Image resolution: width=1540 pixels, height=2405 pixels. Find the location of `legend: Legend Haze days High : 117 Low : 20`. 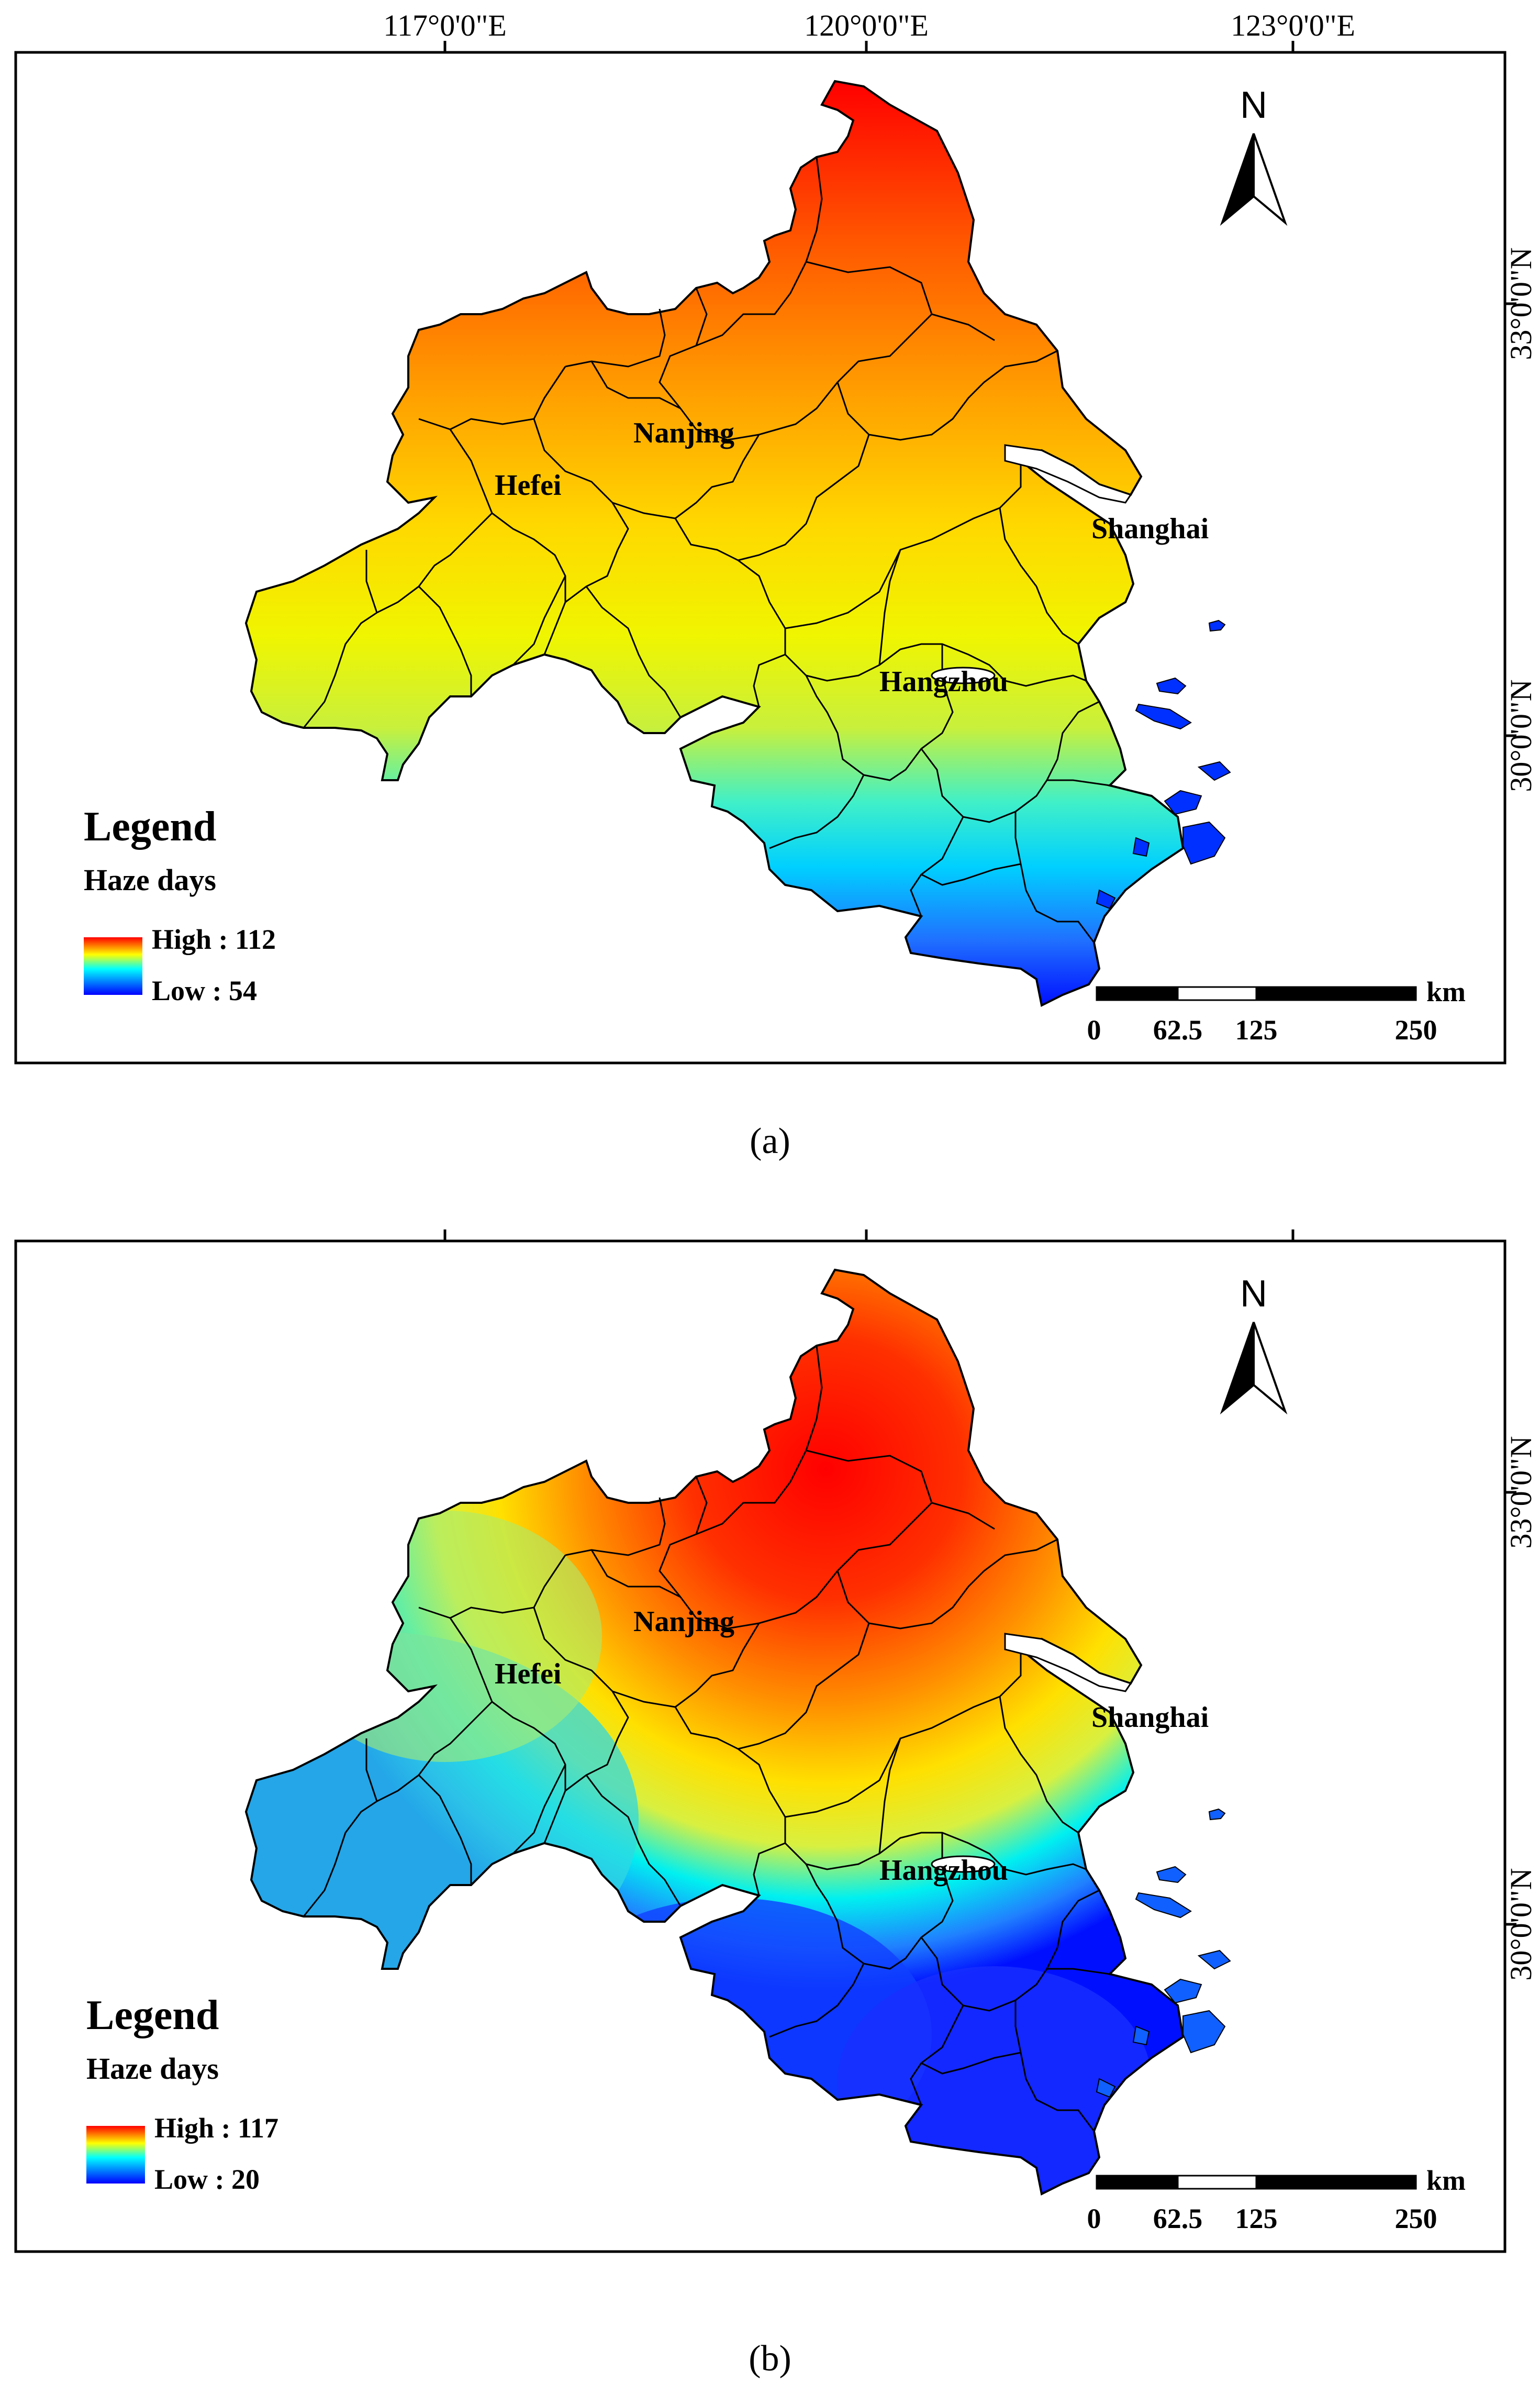

legend: Legend Haze days High : 117 Low : 20 is located at coordinates (182, 2093).